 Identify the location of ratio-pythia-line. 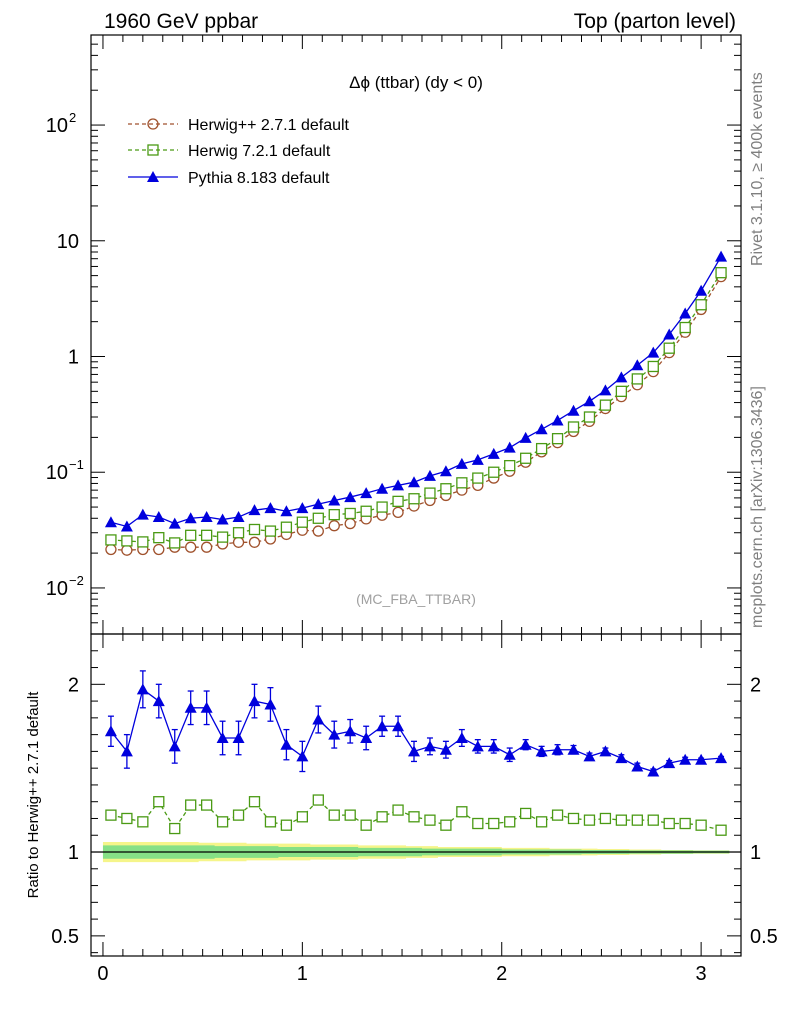
(416, 730).